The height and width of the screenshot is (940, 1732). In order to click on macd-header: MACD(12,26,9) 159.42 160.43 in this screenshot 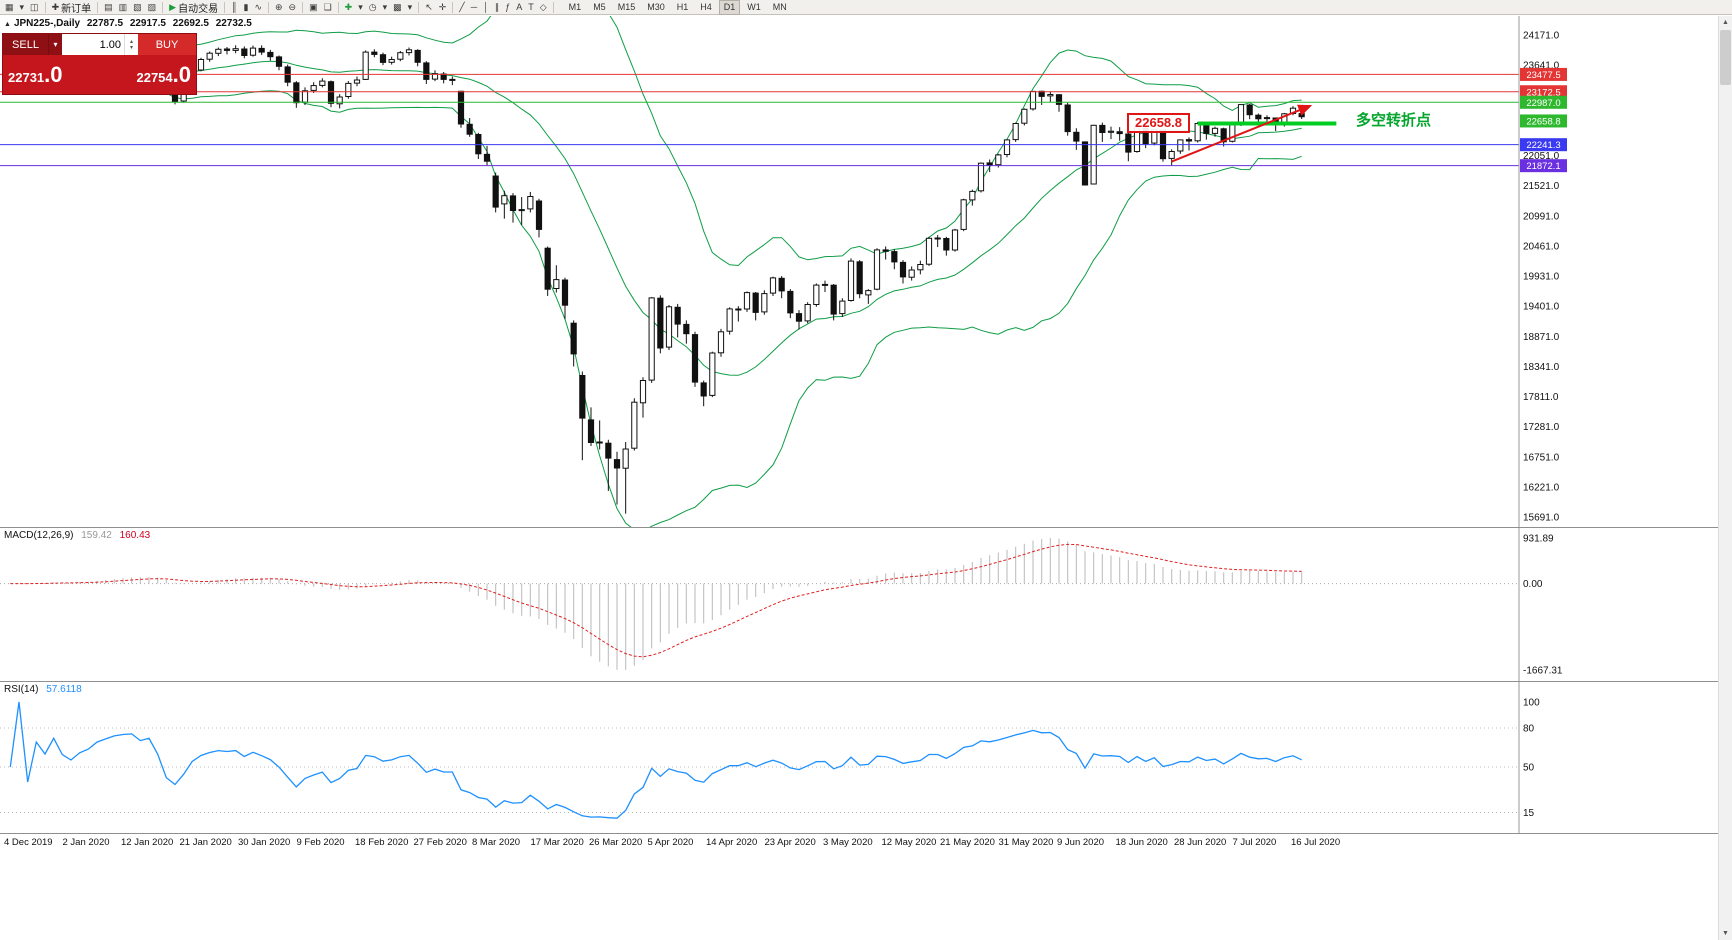, I will do `click(77, 535)`.